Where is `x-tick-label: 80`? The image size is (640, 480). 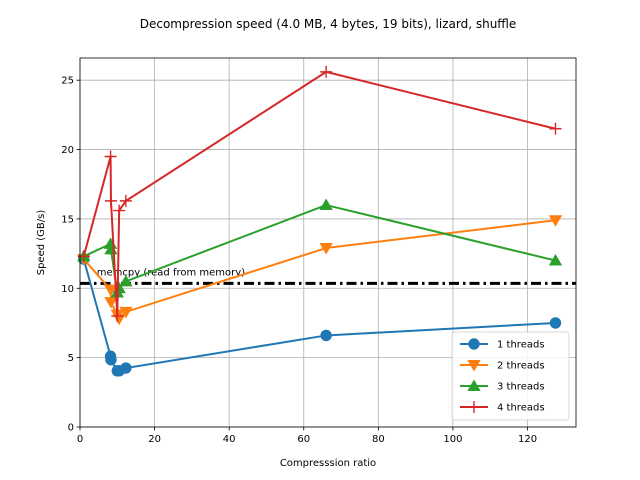 x-tick-label: 80 is located at coordinates (378, 439).